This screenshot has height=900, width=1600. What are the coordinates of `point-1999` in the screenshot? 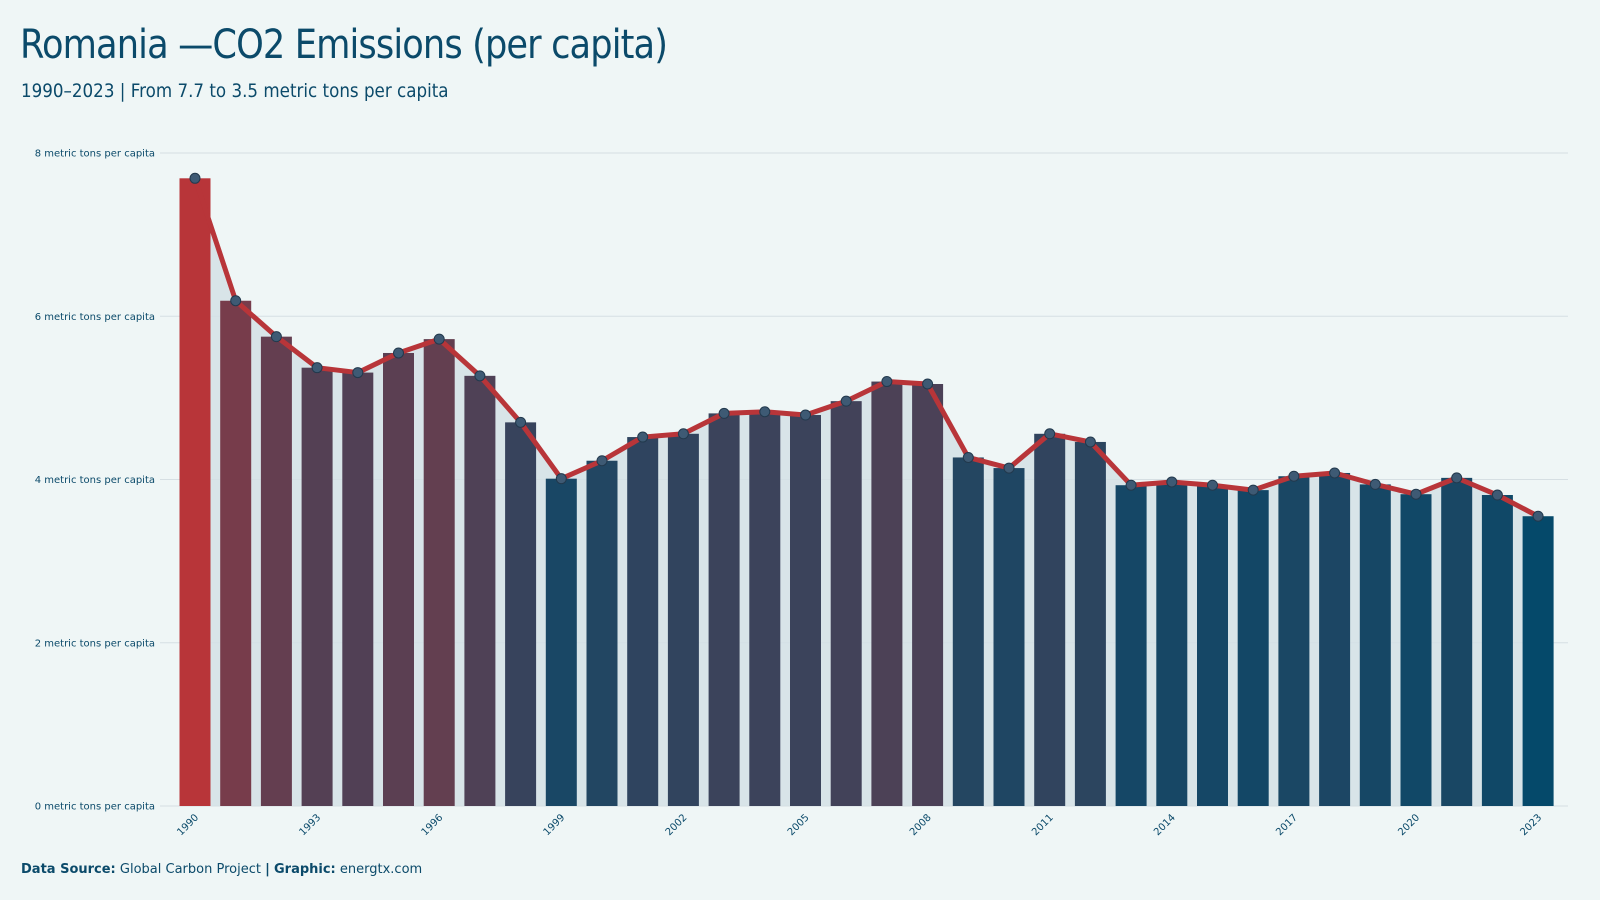 It's located at (561, 479).